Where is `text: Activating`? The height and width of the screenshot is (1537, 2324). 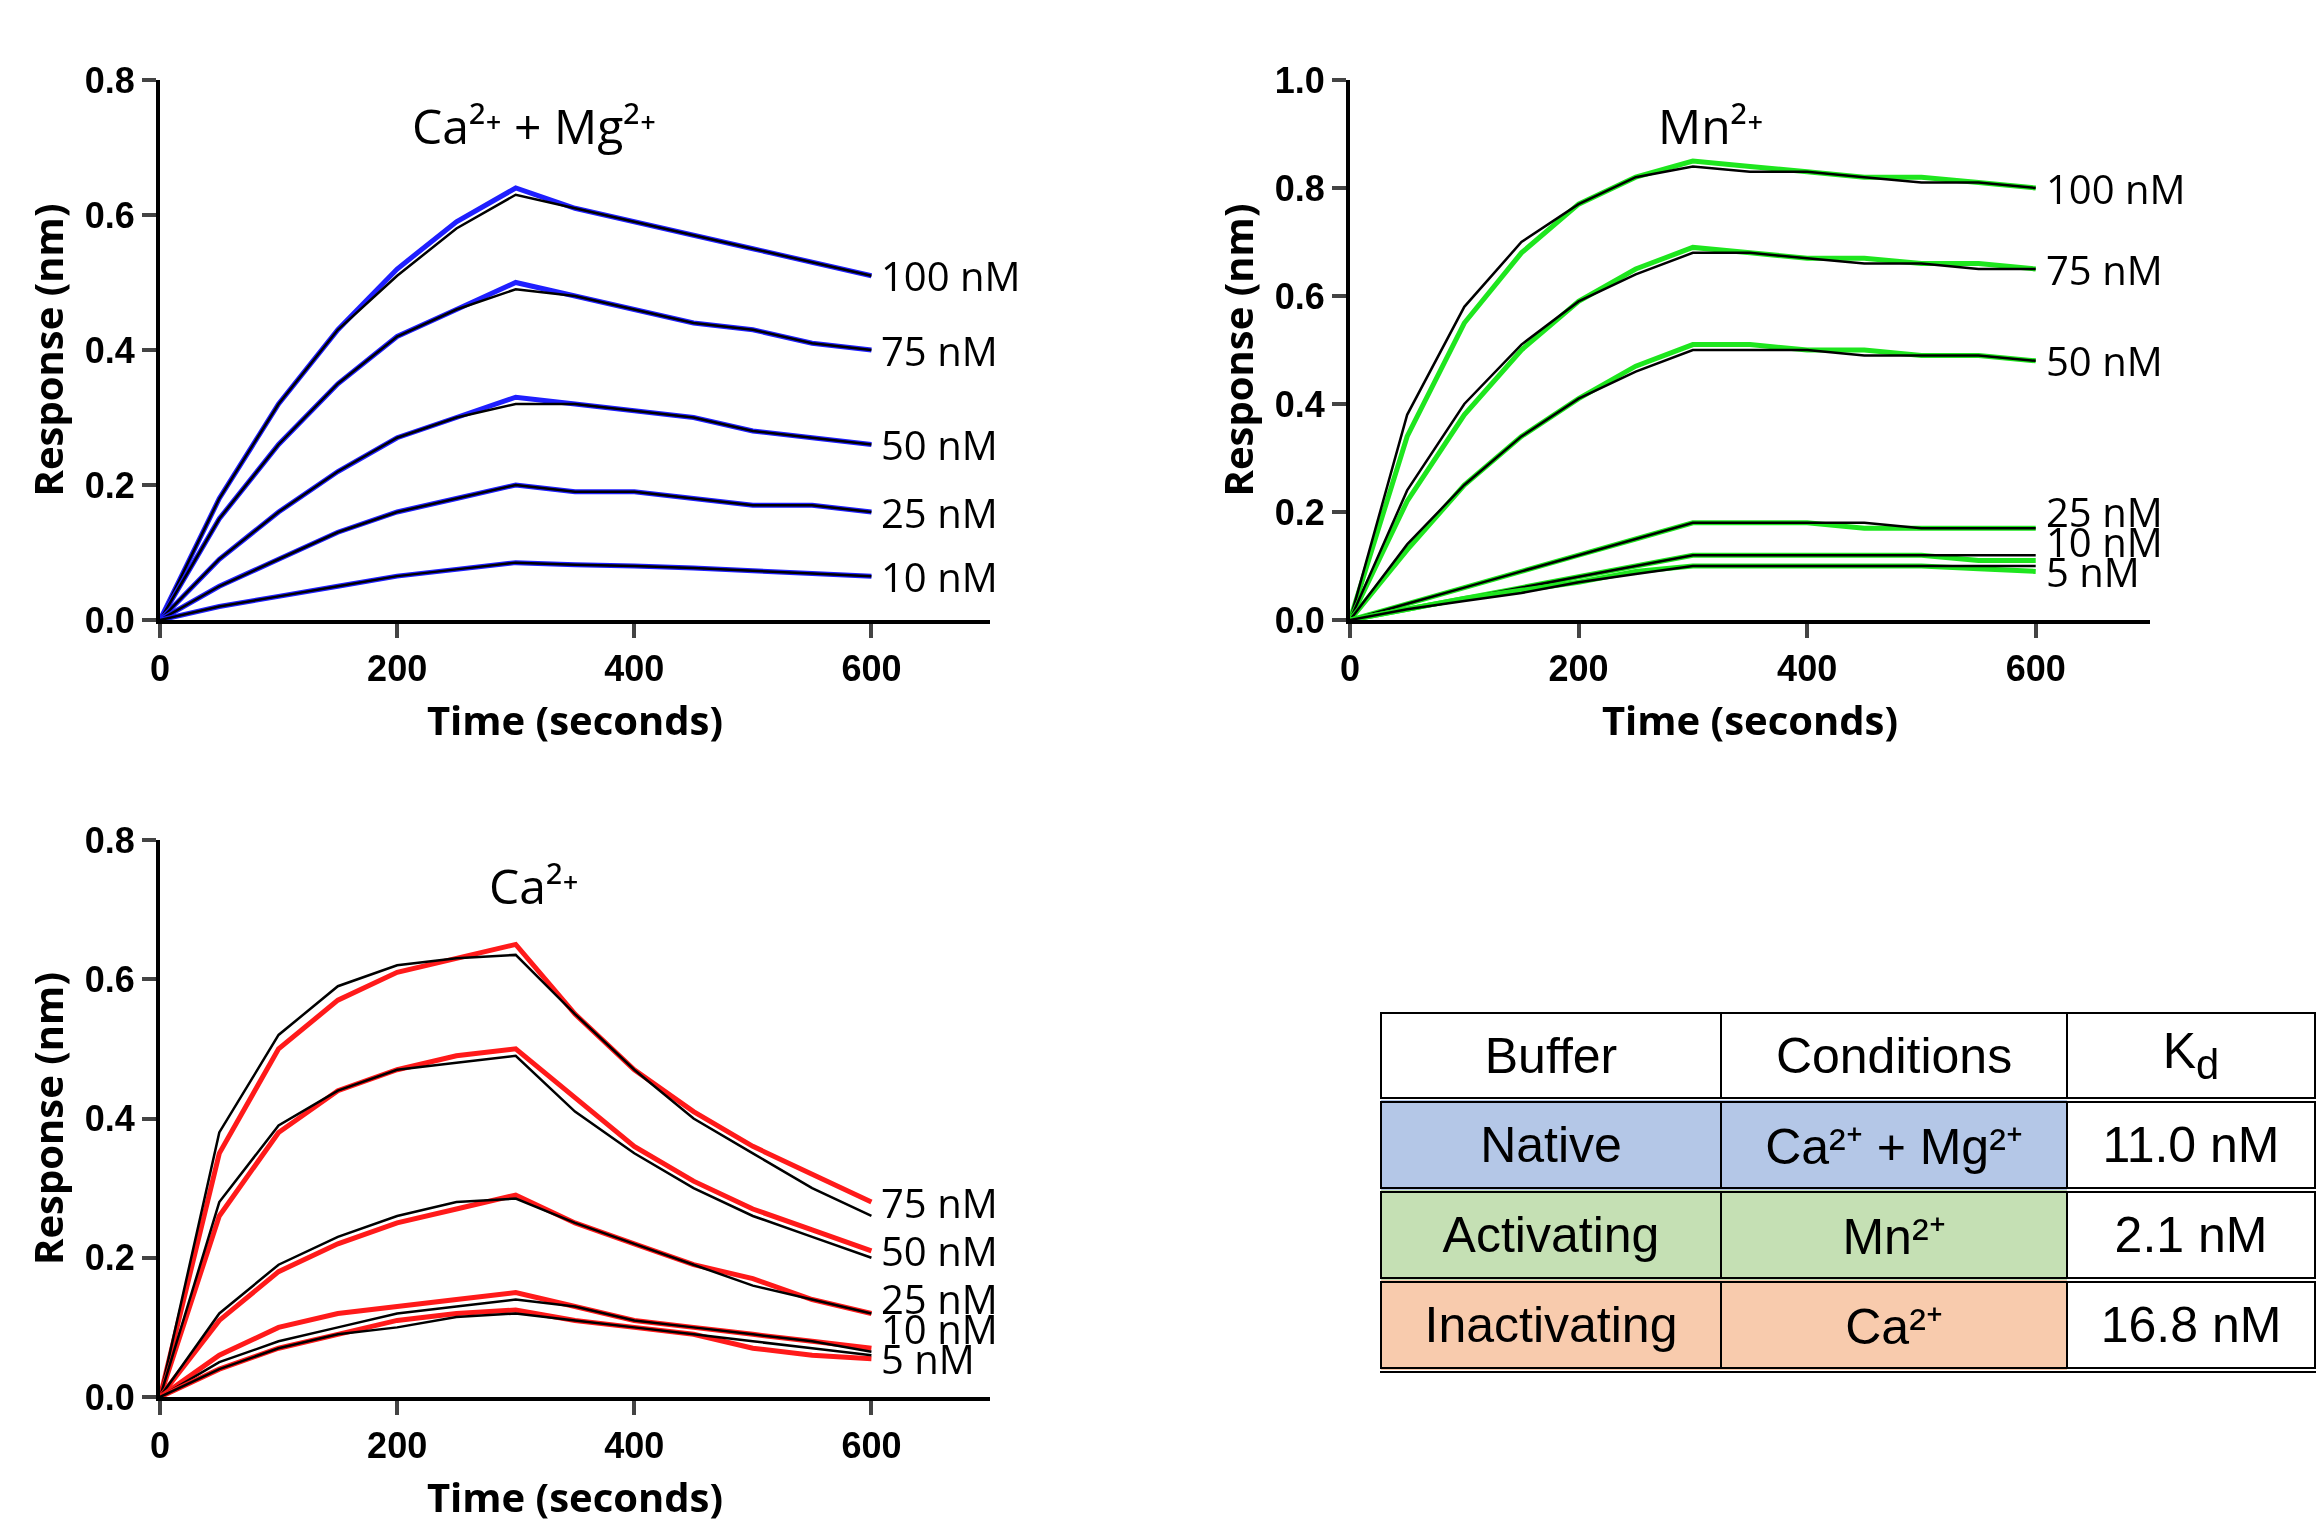
text: Activating is located at coordinates (1551, 1235).